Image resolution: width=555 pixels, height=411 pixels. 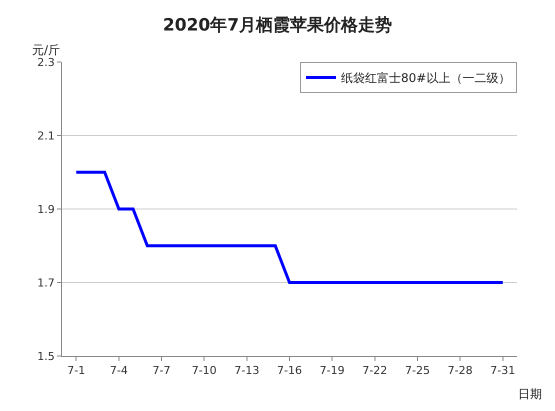 What do you see at coordinates (46, 283) in the screenshot?
I see `y-tick-label: 1.7` at bounding box center [46, 283].